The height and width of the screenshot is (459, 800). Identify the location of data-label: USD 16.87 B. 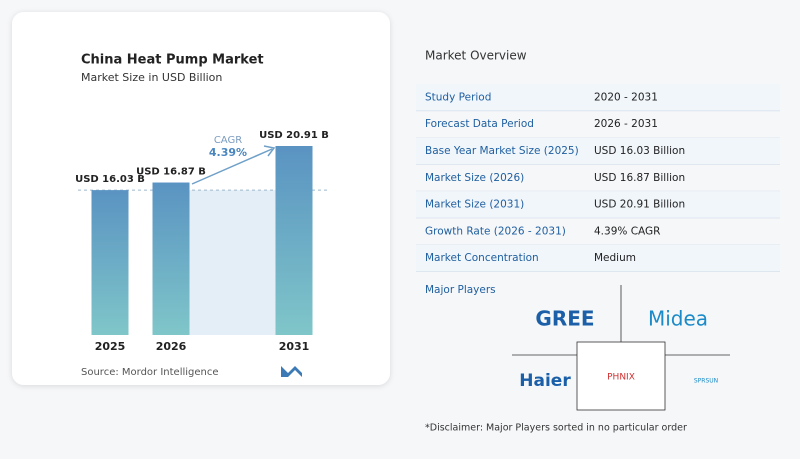
(171, 172).